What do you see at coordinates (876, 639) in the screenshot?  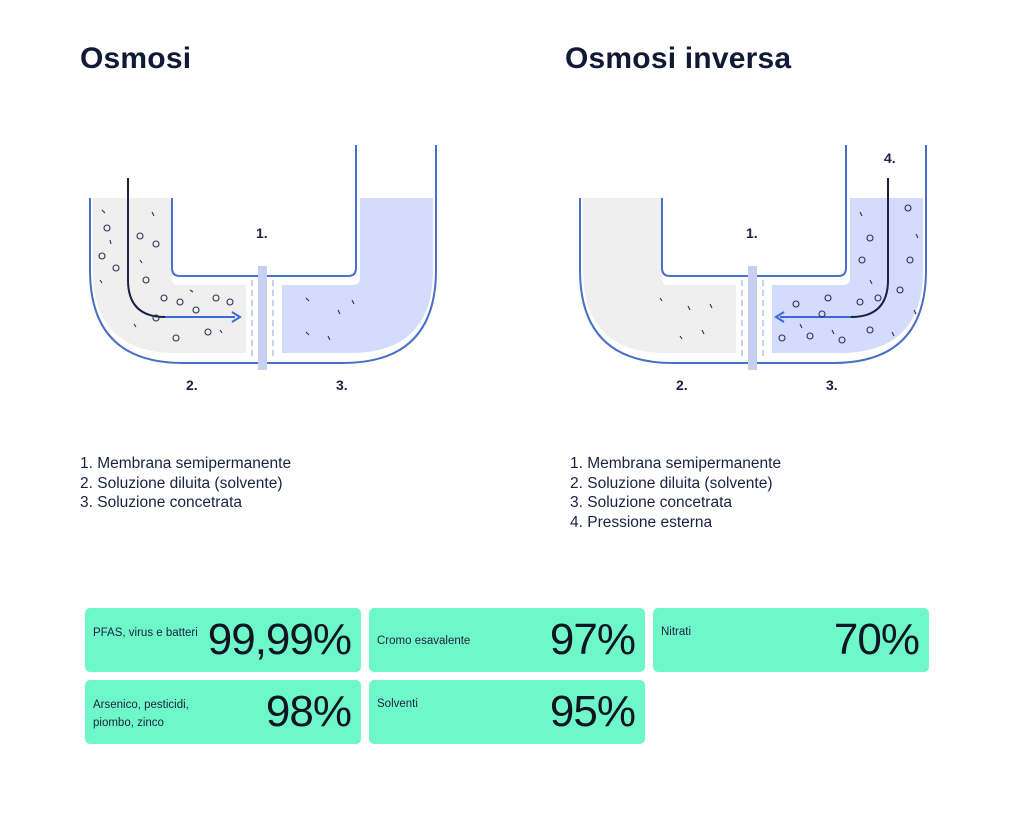 I see `removal-value: 70%` at bounding box center [876, 639].